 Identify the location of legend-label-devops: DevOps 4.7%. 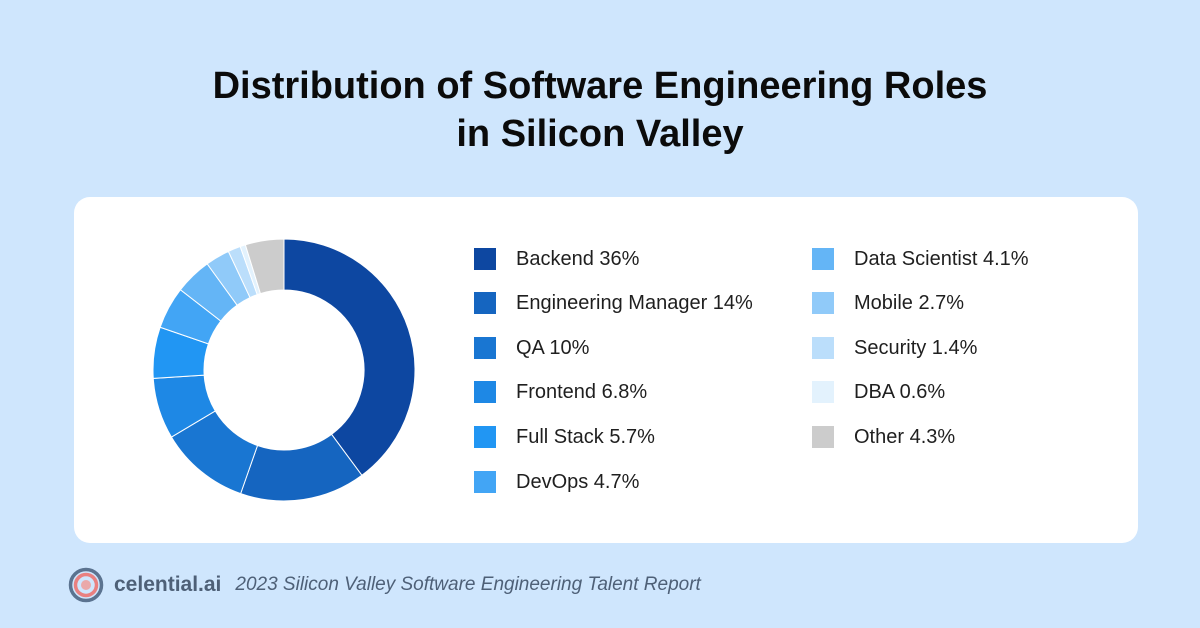
(578, 481).